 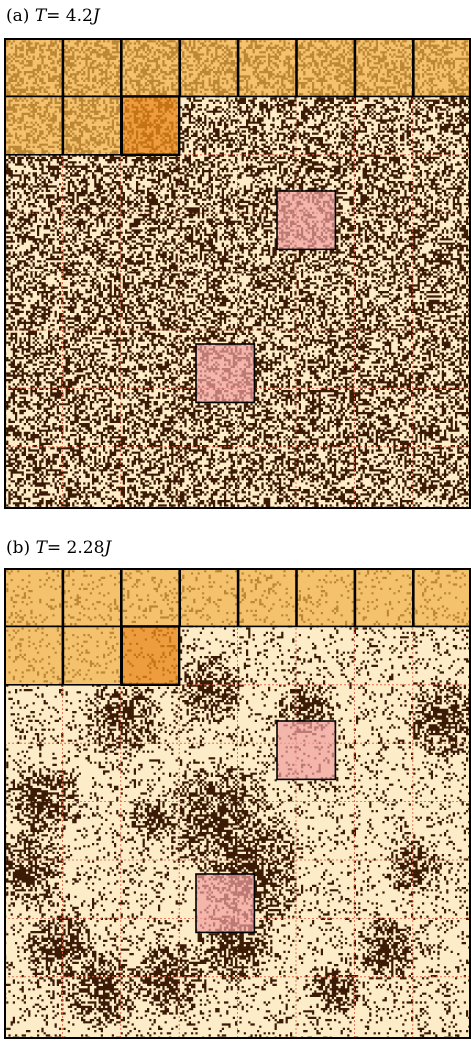 I want to click on panel-a-label: (a) T= 4.2J, so click(x=53, y=16).